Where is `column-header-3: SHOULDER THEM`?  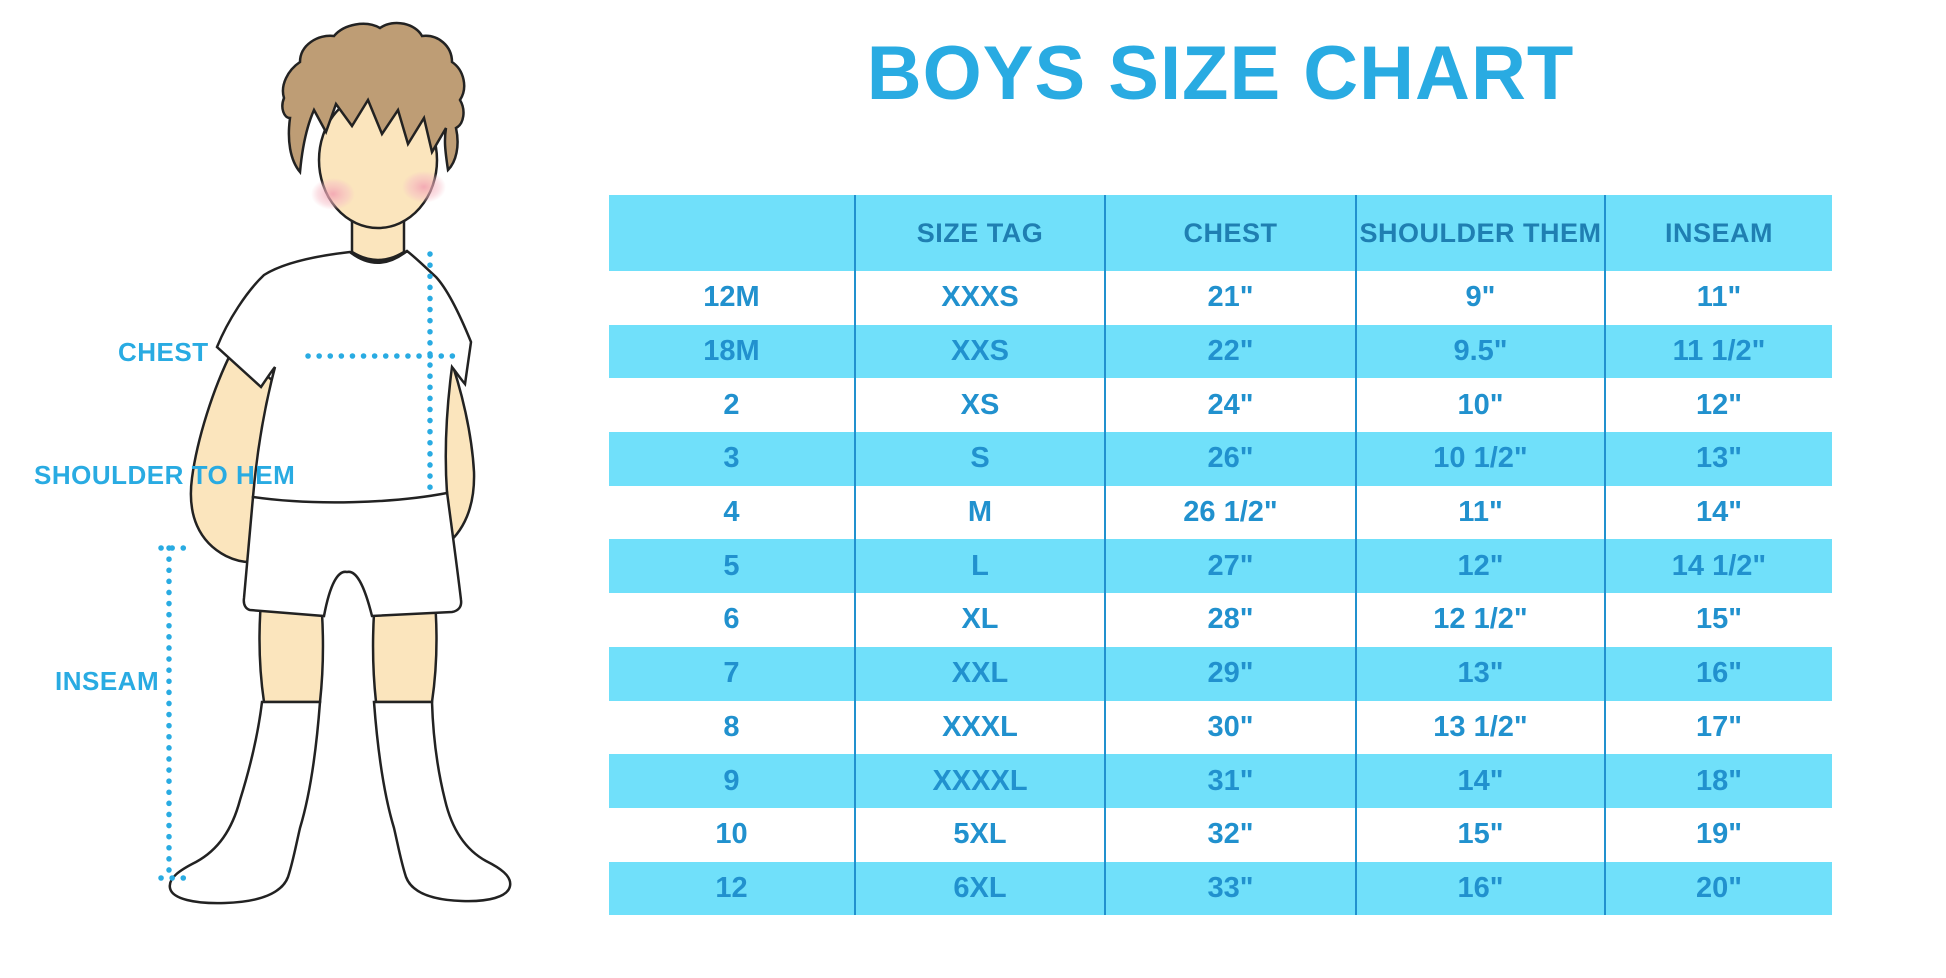
column-header-3: SHOULDER THEM is located at coordinates (1480, 233).